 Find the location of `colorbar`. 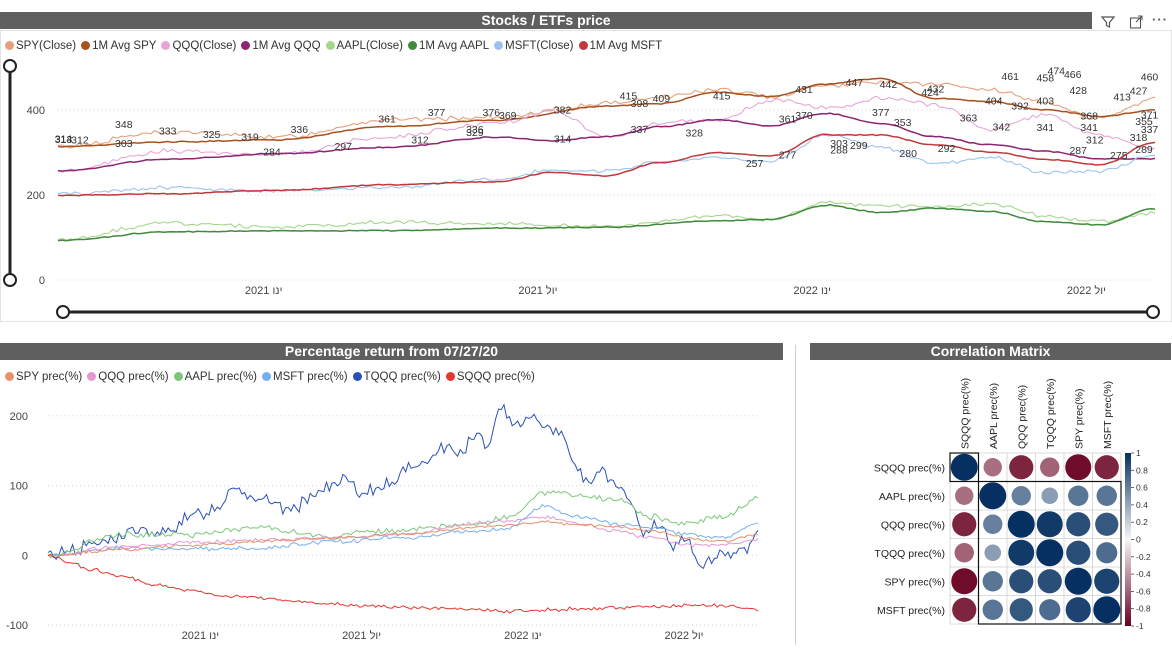

colorbar is located at coordinates (1128, 539).